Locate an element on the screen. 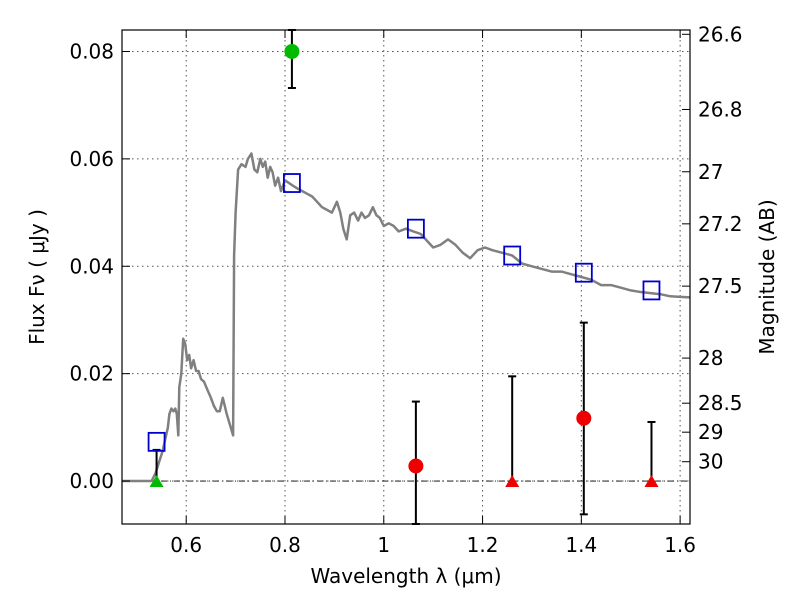  mag-tick-label: 28 is located at coordinates (710, 358).